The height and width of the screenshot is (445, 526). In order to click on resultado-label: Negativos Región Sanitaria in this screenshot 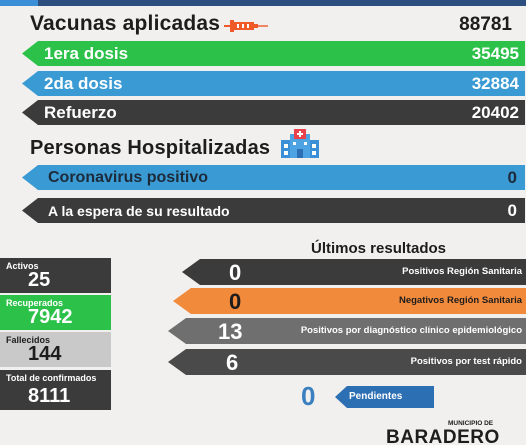, I will do `click(460, 300)`.